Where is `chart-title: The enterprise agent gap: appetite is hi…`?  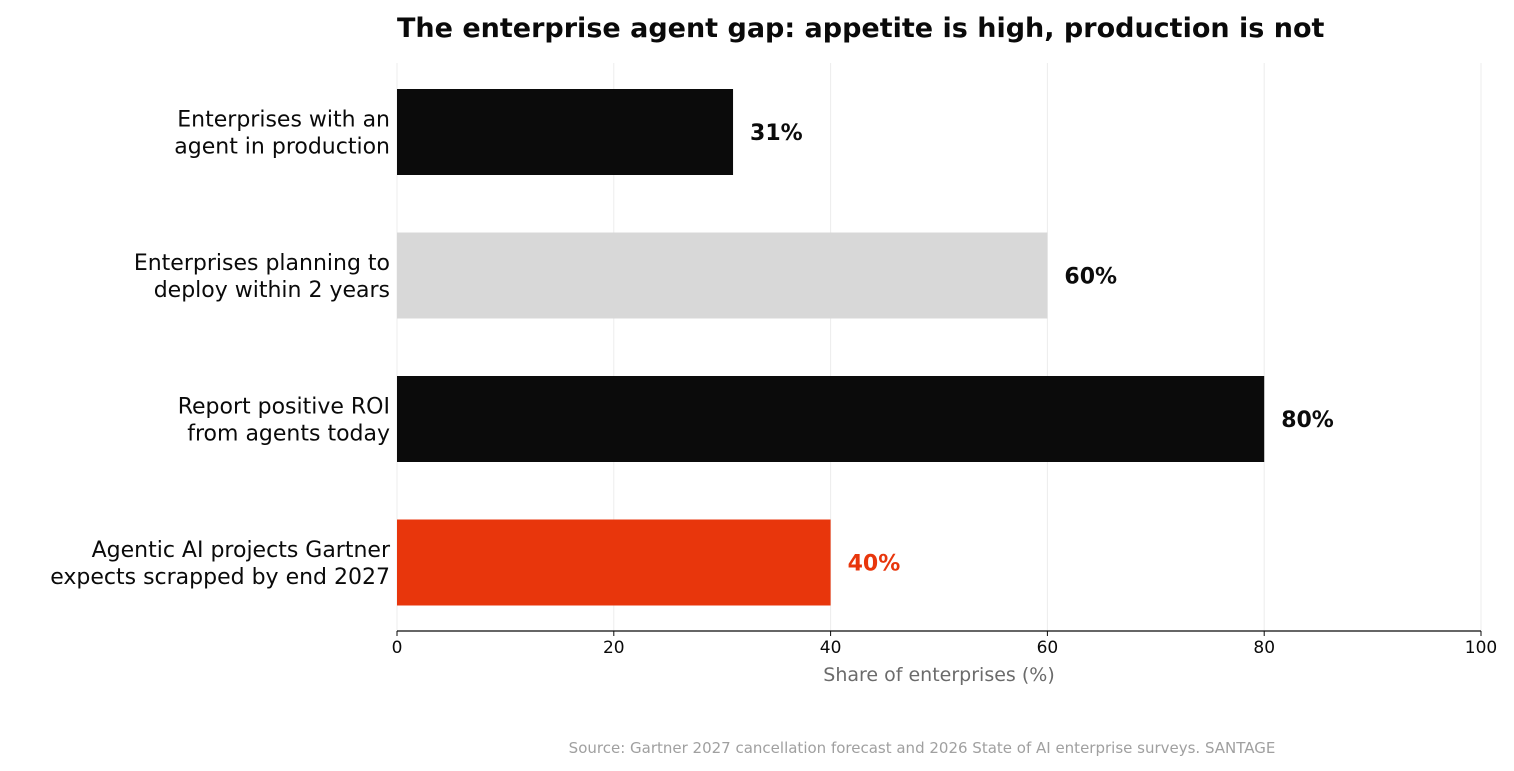
chart-title: The enterprise agent gap: appetite is hi… is located at coordinates (861, 28).